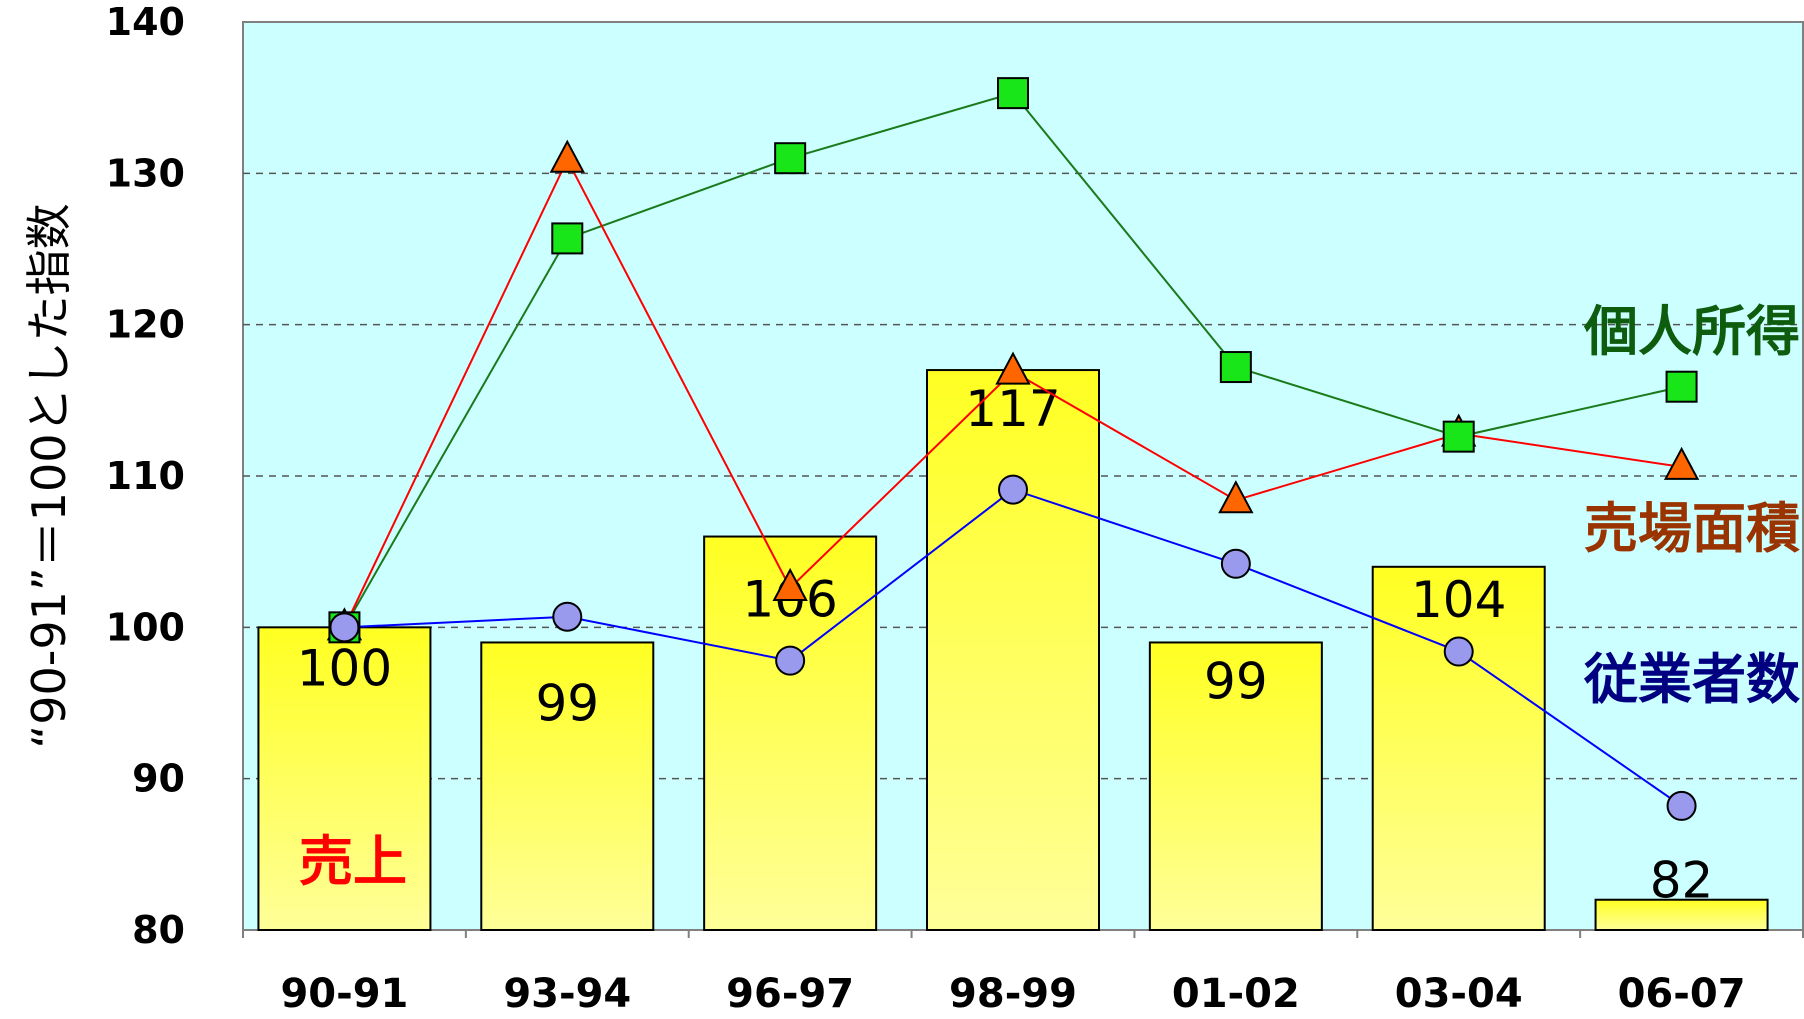 This screenshot has width=1804, height=1019. What do you see at coordinates (353, 861) in the screenshot?
I see `legend-label-sales: 売上` at bounding box center [353, 861].